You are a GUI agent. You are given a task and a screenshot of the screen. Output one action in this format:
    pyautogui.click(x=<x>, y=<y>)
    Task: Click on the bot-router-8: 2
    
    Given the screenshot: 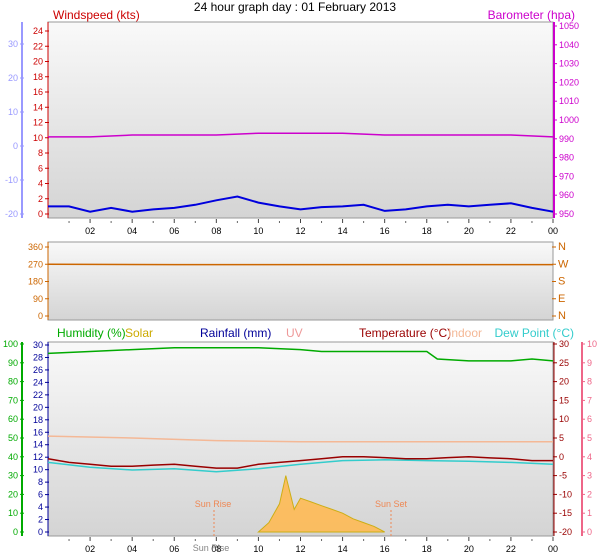 What is the action you would take?
    pyautogui.click(x=589, y=494)
    